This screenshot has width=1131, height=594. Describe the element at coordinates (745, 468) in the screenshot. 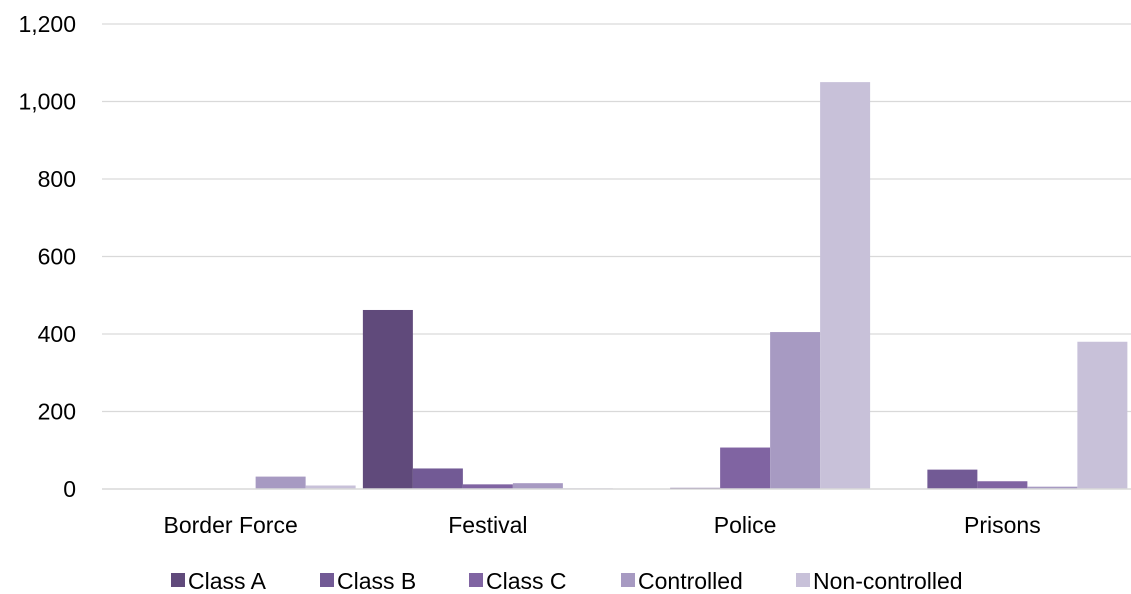

I see `bar-class-c-police` at that location.